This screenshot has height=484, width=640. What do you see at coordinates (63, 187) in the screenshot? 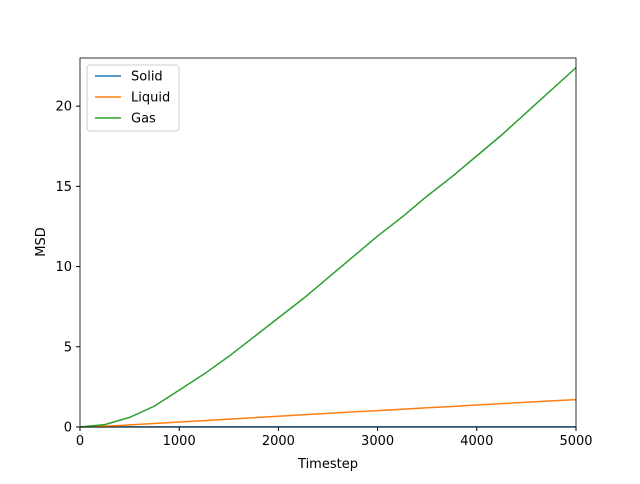
I see `y-tick-label: 15` at bounding box center [63, 187].